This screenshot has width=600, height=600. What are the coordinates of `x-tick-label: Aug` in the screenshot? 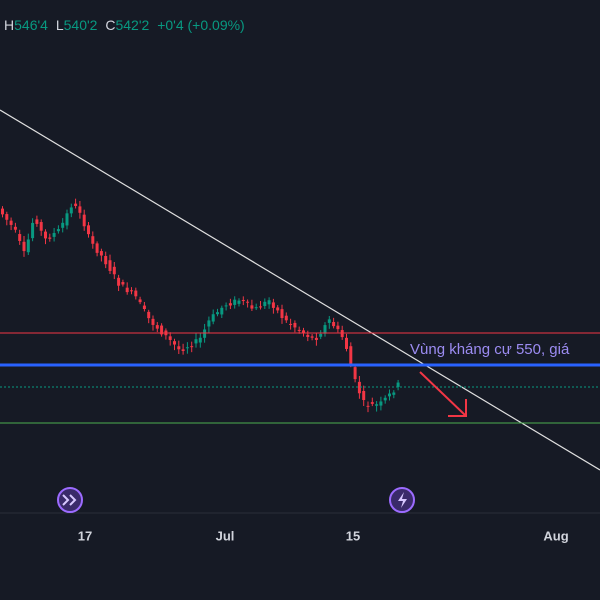 It's located at (555, 535).